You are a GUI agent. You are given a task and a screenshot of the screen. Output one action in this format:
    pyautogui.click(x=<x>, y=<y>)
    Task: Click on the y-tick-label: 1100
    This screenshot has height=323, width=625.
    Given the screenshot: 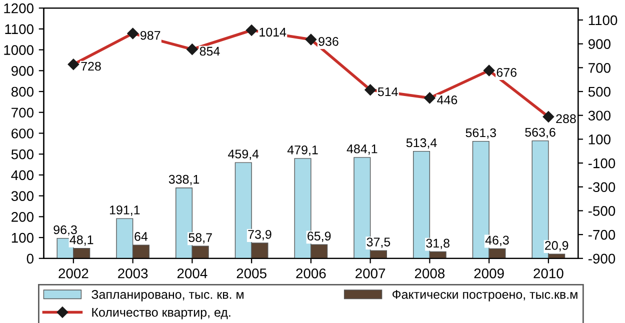 What is the action you would take?
    pyautogui.click(x=19, y=29)
    